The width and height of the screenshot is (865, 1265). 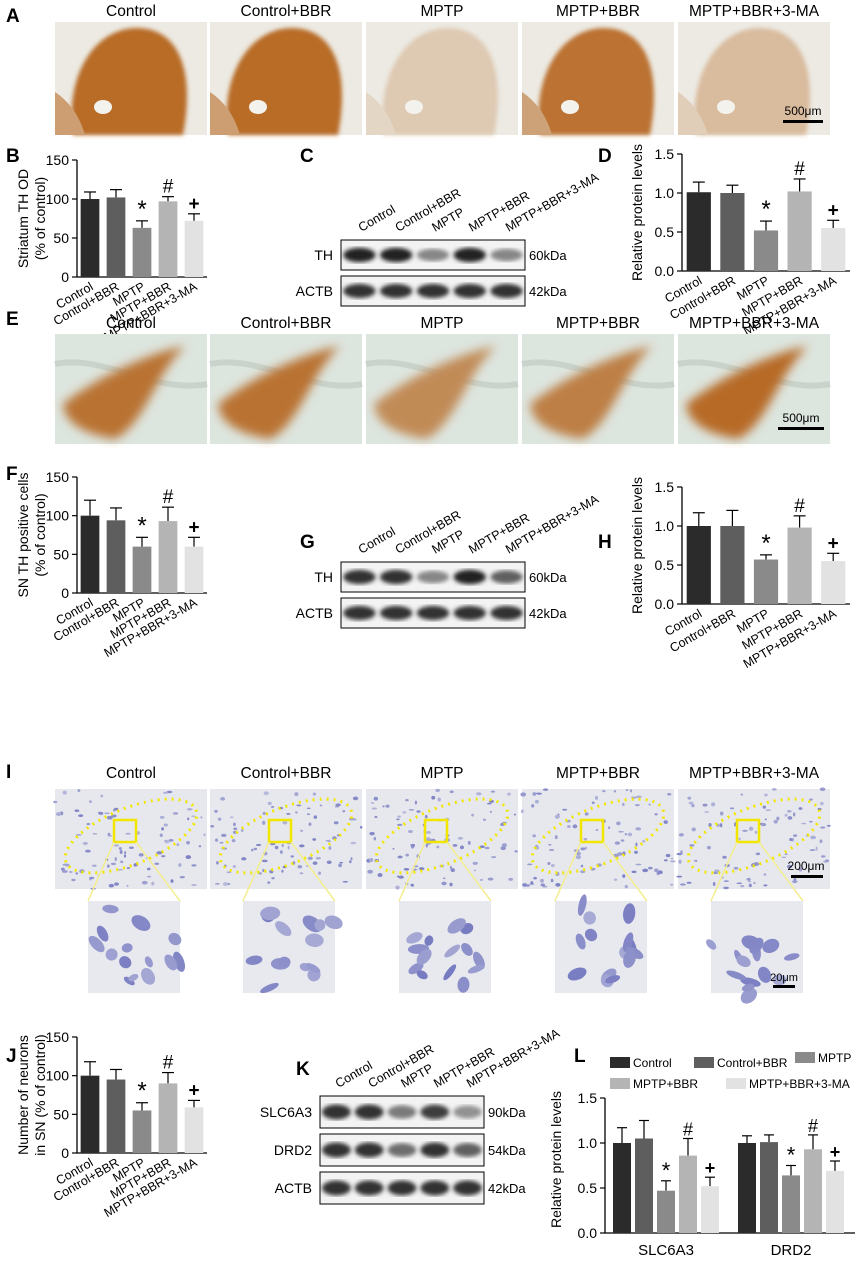 What do you see at coordinates (289, 947) in the screenshot?
I see `zoom-image` at bounding box center [289, 947].